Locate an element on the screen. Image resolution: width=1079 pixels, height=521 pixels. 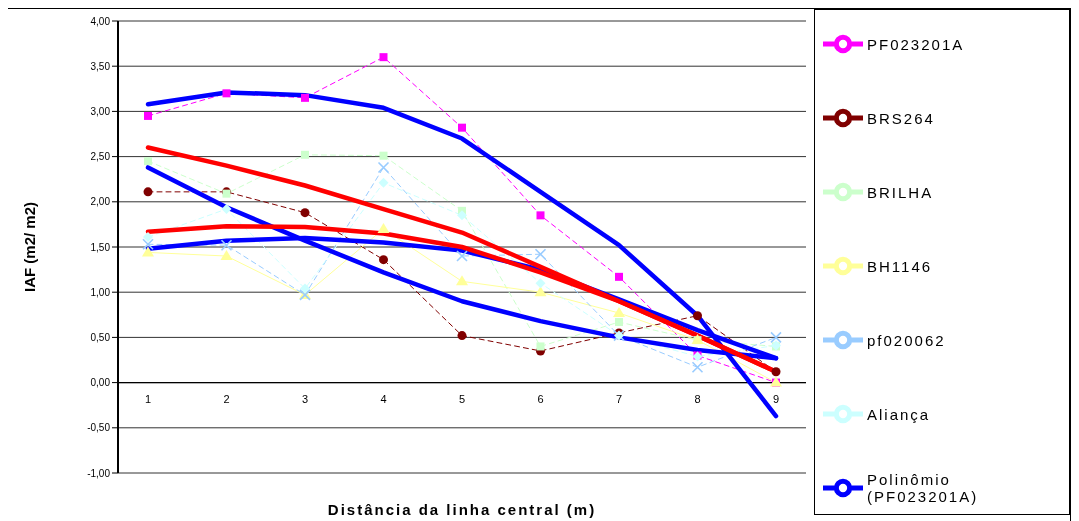
y-tick-label: 3,50 is located at coordinates (100, 66).